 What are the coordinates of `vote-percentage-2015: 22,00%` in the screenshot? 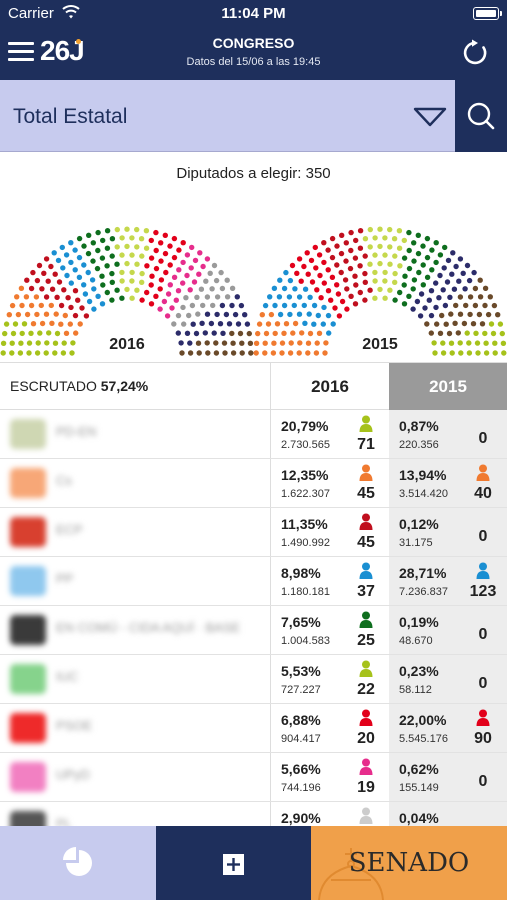 It's located at (423, 720).